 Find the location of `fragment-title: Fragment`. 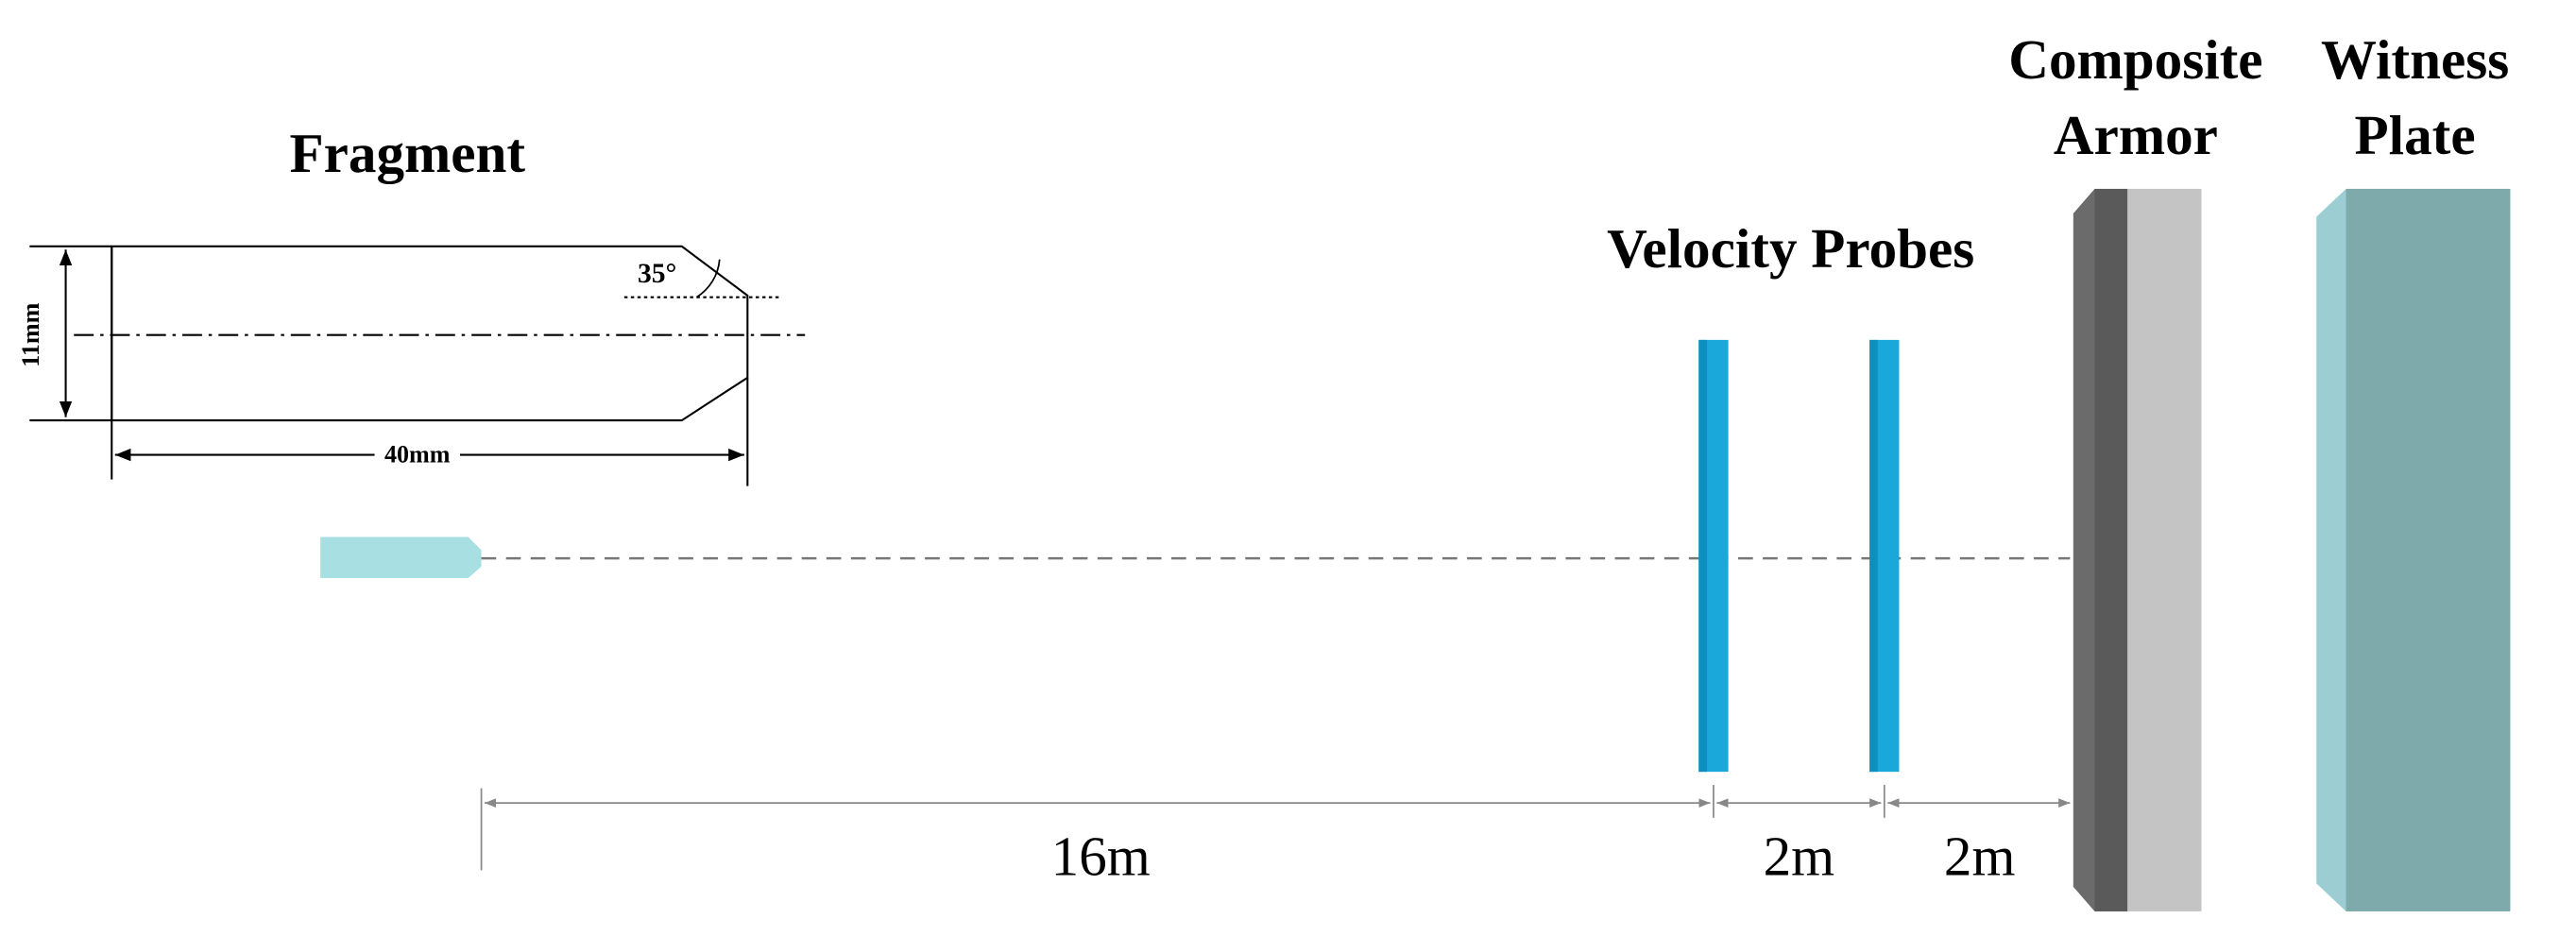

fragment-title: Fragment is located at coordinates (408, 153).